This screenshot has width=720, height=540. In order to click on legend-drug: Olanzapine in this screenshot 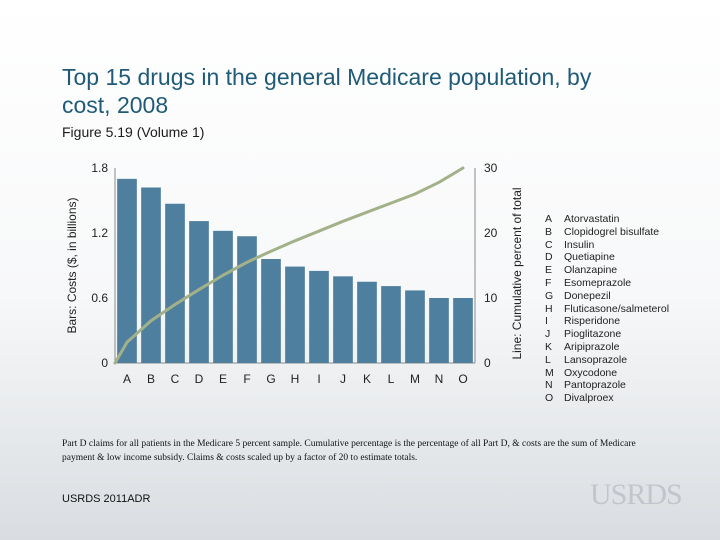, I will do `click(591, 270)`.